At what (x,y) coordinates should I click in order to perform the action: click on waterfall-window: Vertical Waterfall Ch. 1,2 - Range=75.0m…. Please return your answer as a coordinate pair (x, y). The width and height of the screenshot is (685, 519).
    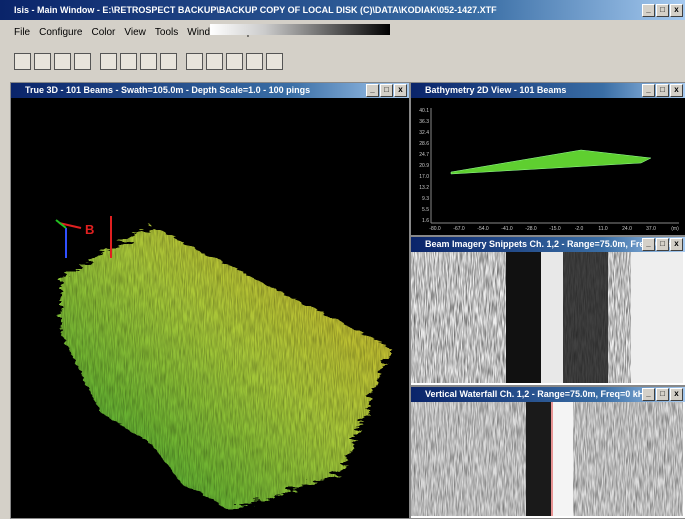
    Looking at the image, I should click on (547, 452).